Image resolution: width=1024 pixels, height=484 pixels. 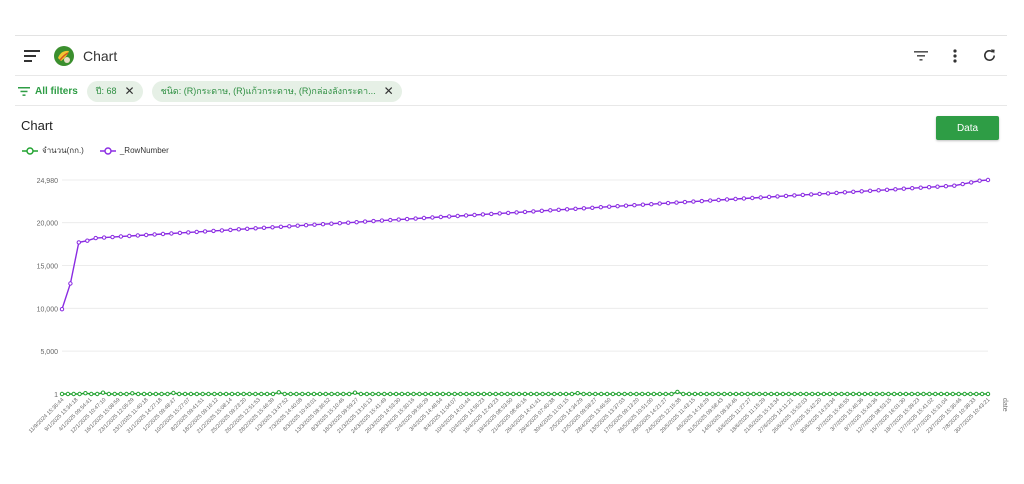 I want to click on menu-button, so click(x=32, y=56).